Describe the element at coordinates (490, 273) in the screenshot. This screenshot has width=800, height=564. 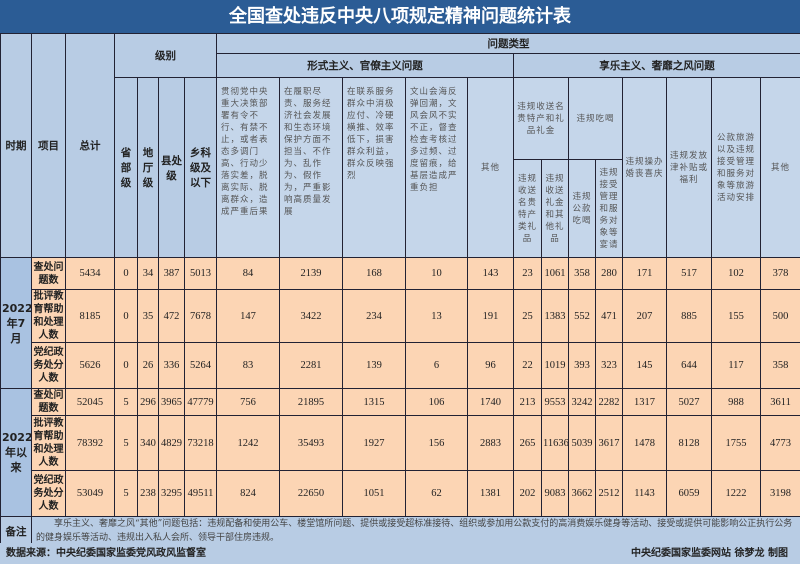
I see `value-cell: 143` at that location.